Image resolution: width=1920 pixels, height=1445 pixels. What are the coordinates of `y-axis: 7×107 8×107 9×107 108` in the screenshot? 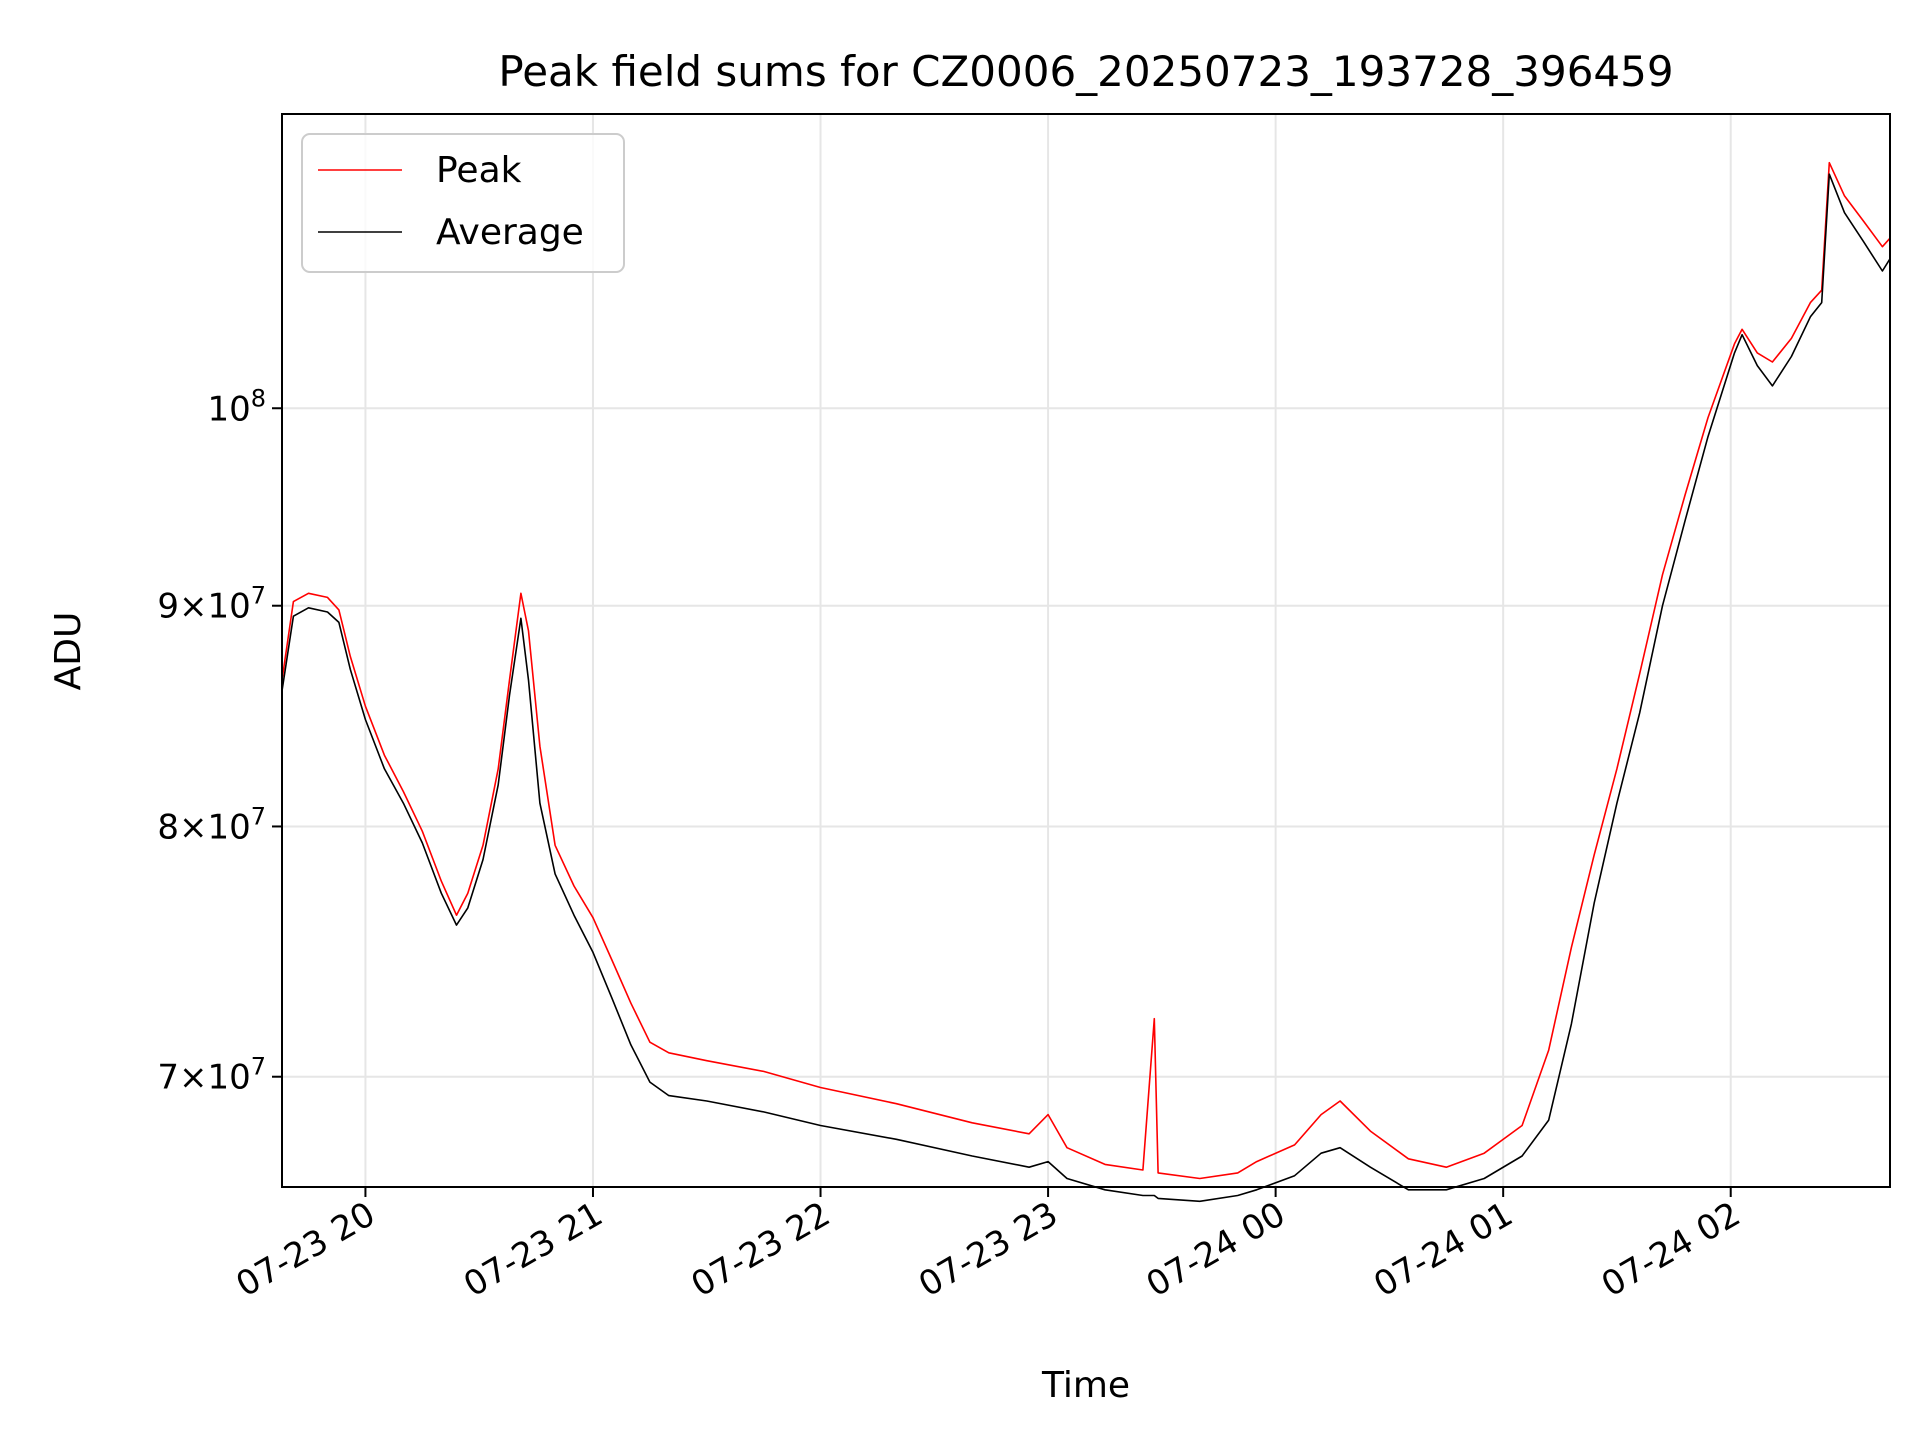 It's located at (219, 741).